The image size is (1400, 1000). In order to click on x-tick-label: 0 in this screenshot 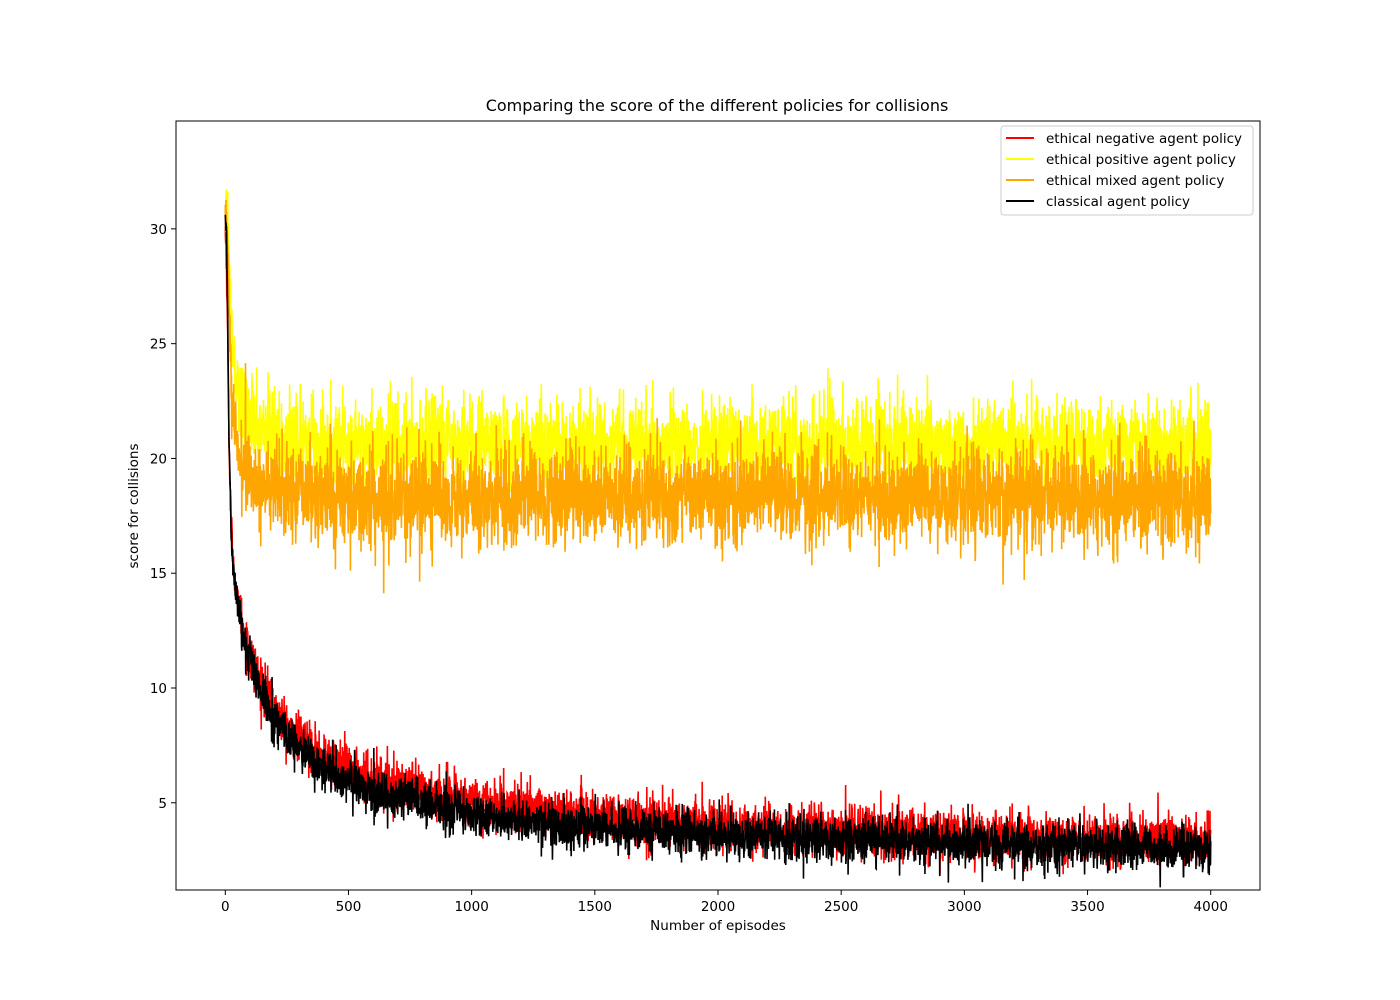, I will do `click(225, 907)`.